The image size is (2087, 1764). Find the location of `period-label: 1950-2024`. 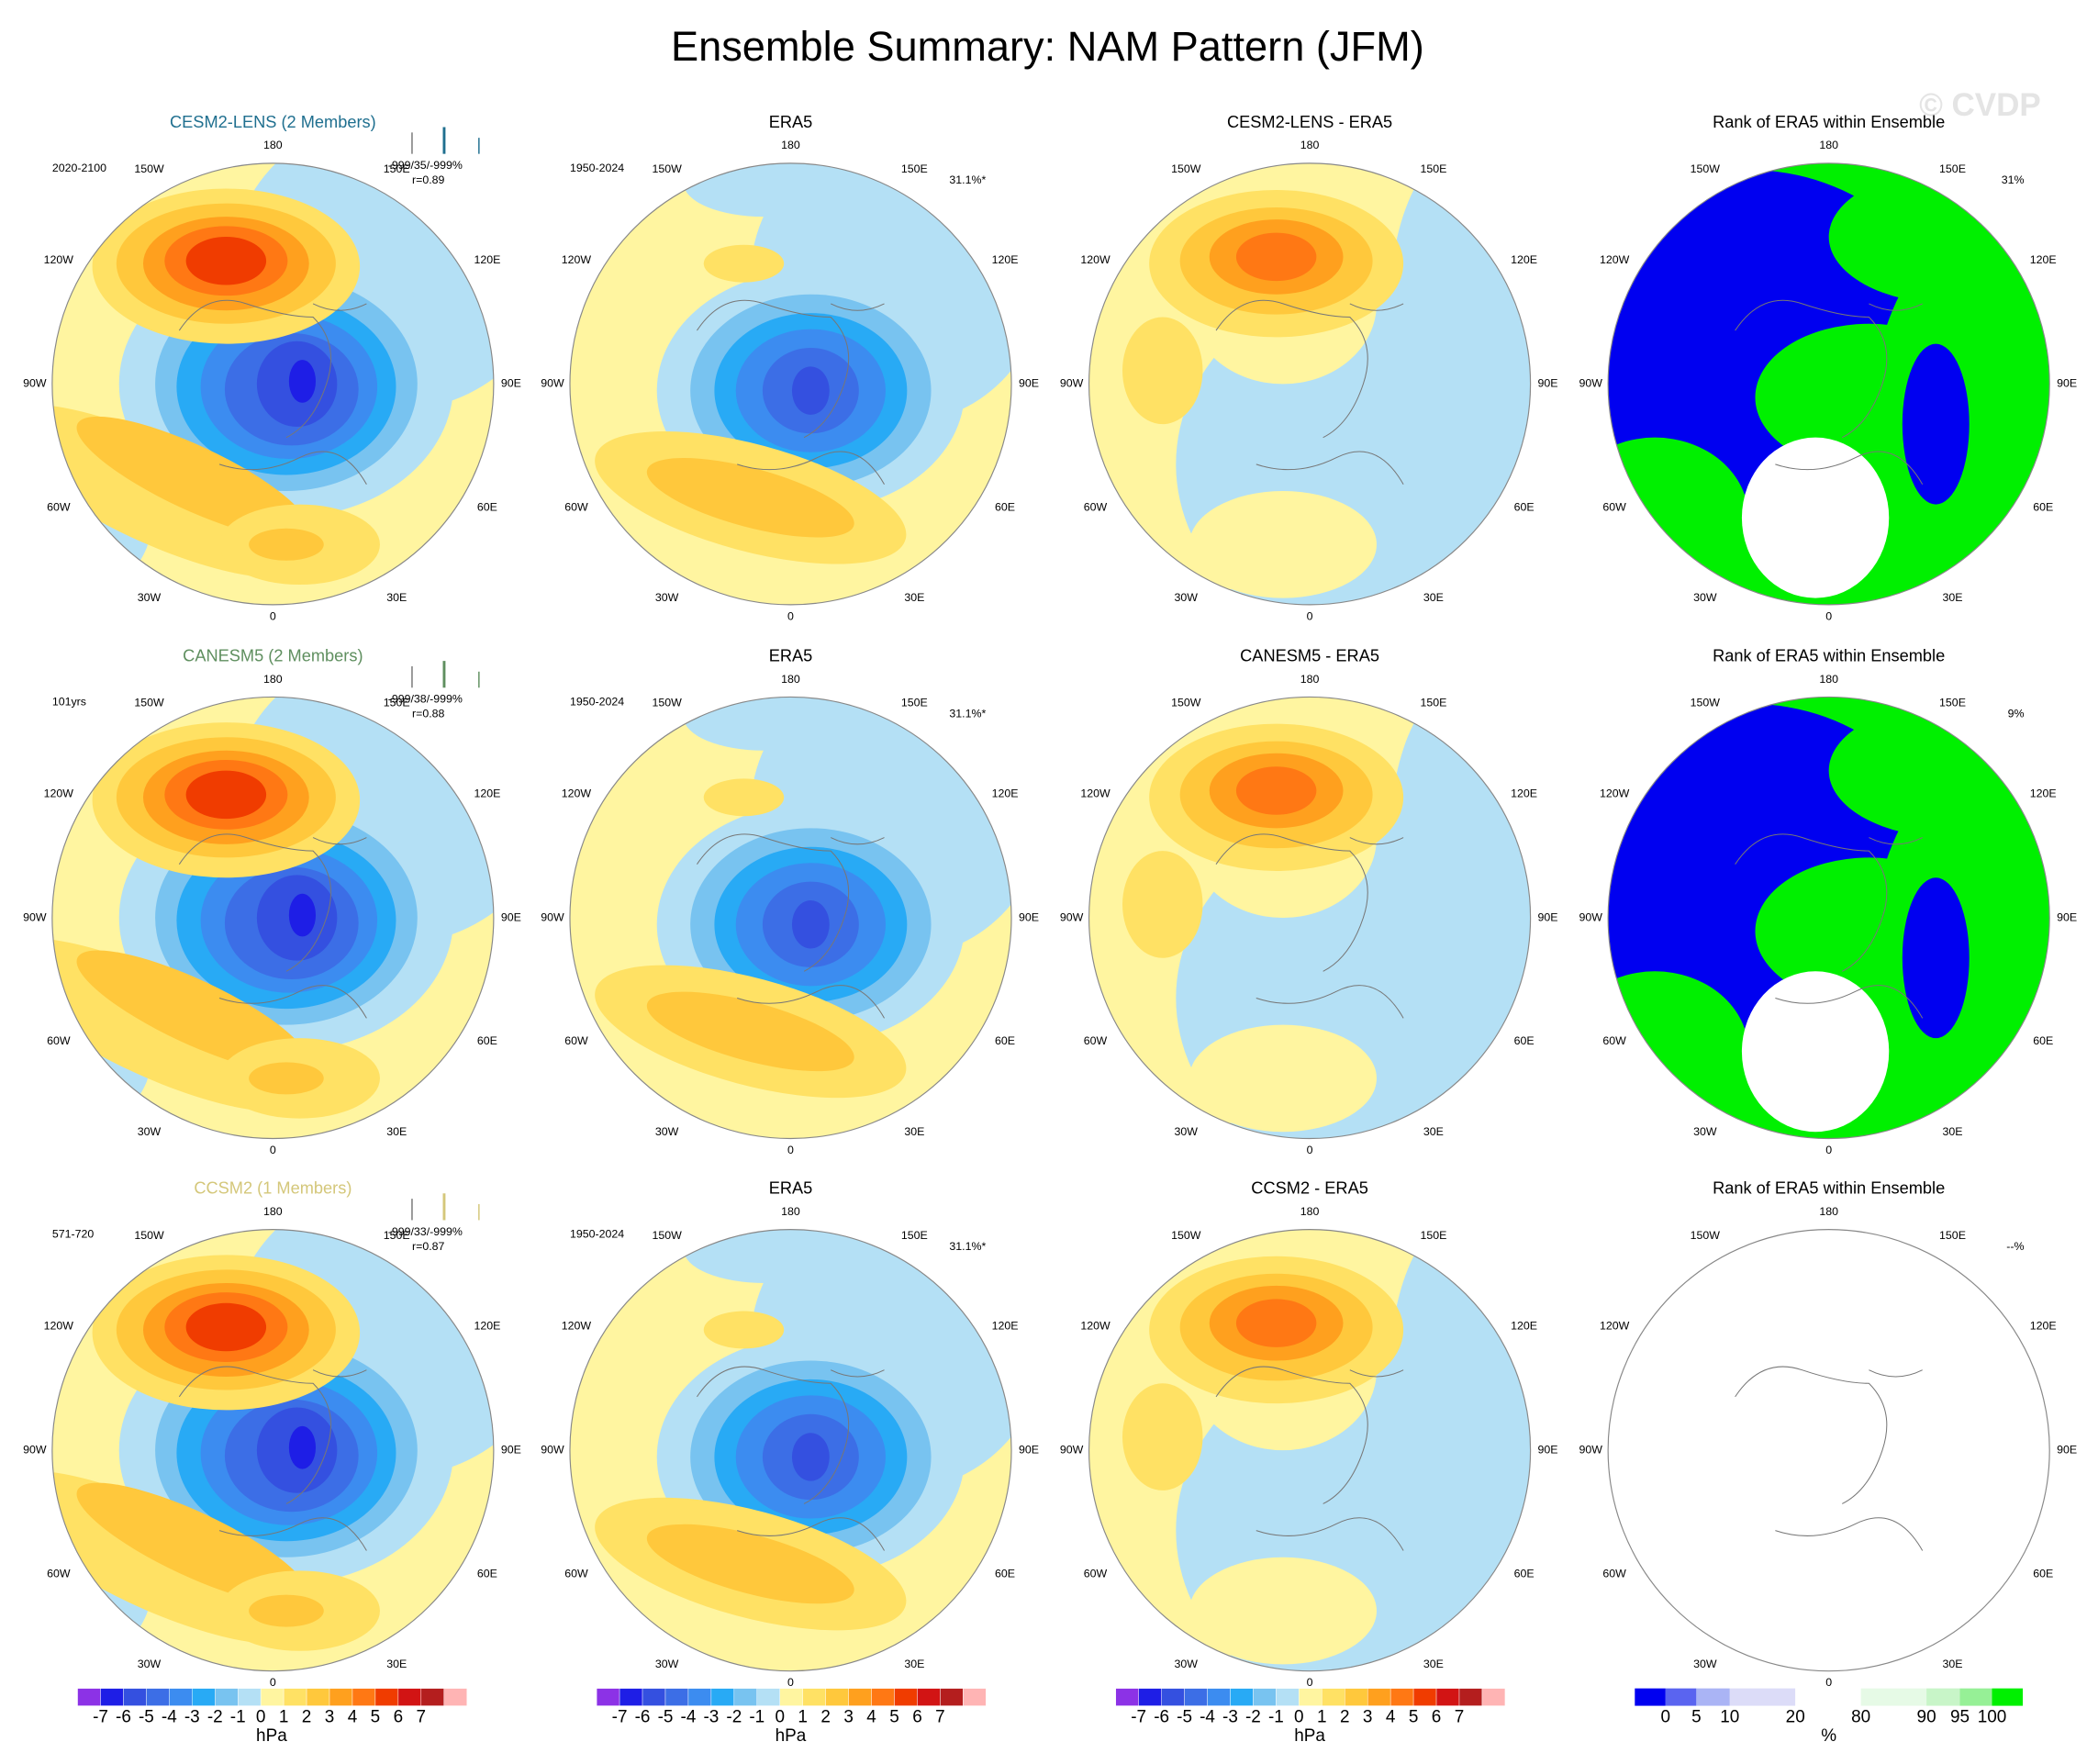

period-label: 1950-2024 is located at coordinates (597, 1234).